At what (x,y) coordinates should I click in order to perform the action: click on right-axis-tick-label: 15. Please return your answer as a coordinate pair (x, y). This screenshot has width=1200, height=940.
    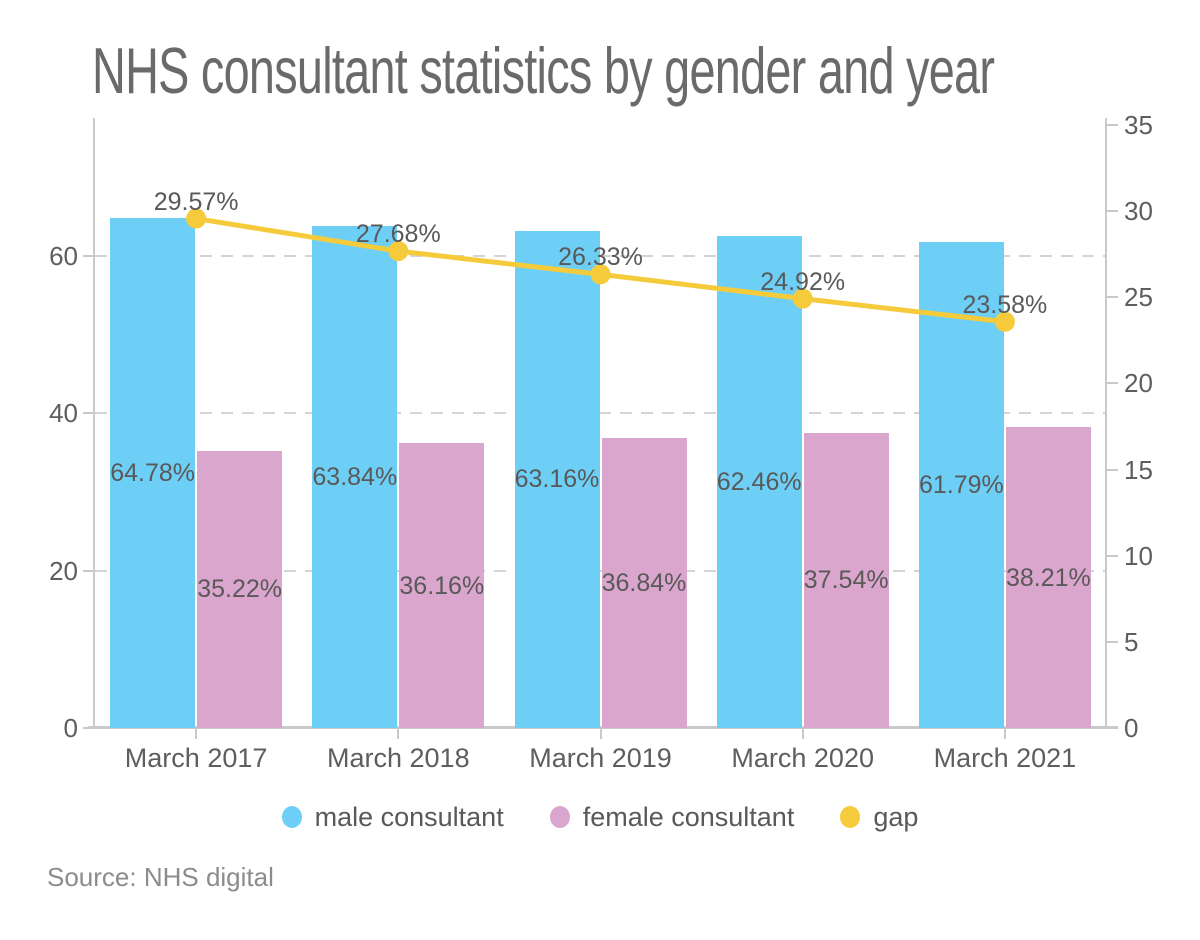
    Looking at the image, I should click on (1138, 469).